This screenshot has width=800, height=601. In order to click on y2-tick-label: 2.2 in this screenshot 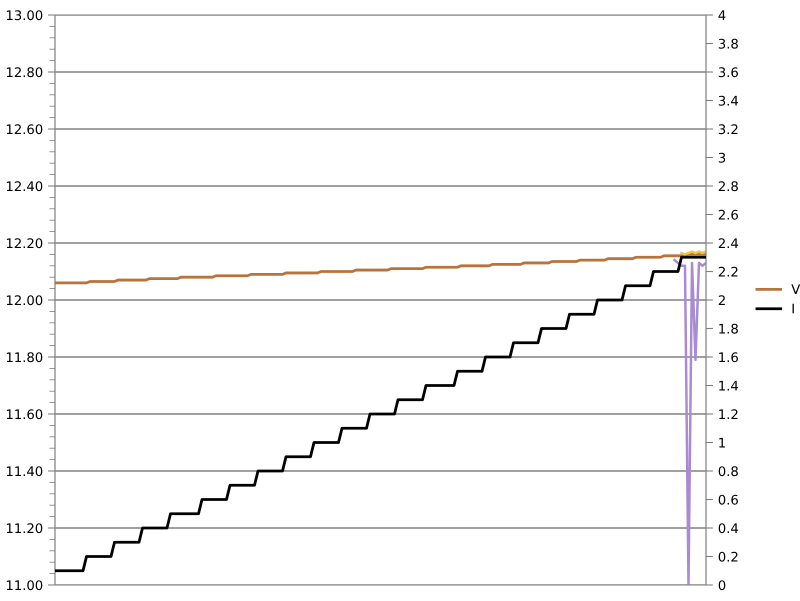, I will do `click(728, 271)`.